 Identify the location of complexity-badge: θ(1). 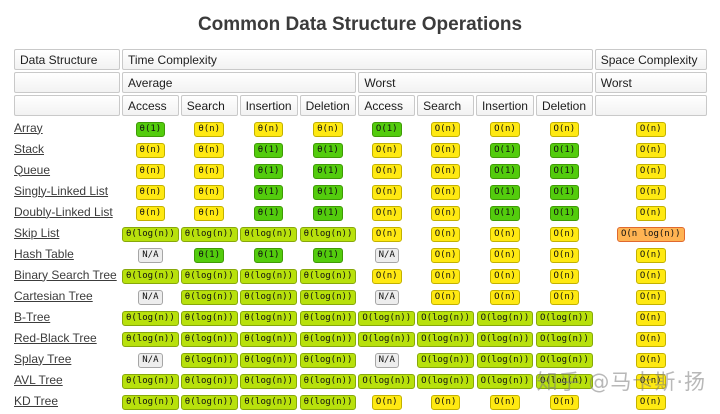
(328, 150).